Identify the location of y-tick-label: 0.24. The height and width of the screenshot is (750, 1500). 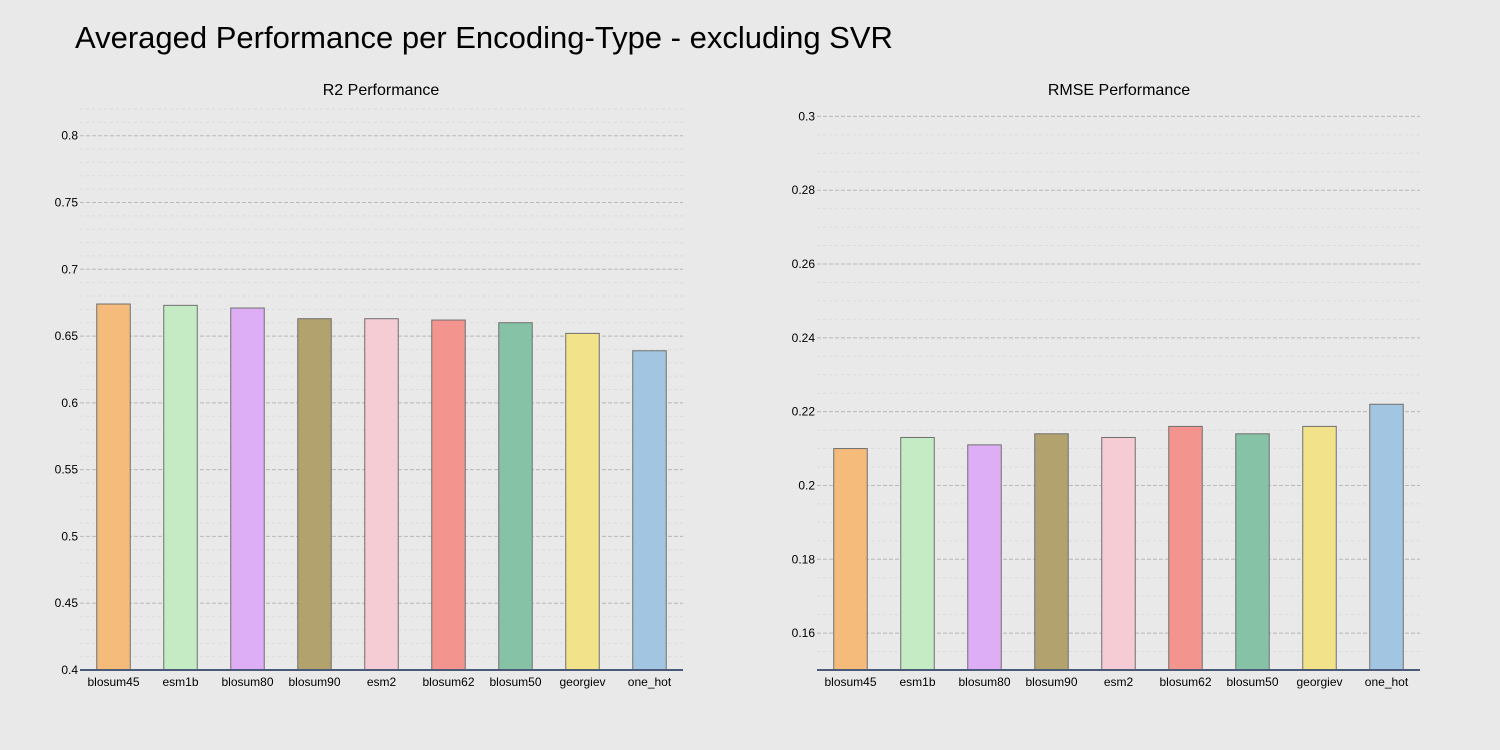
(804, 338).